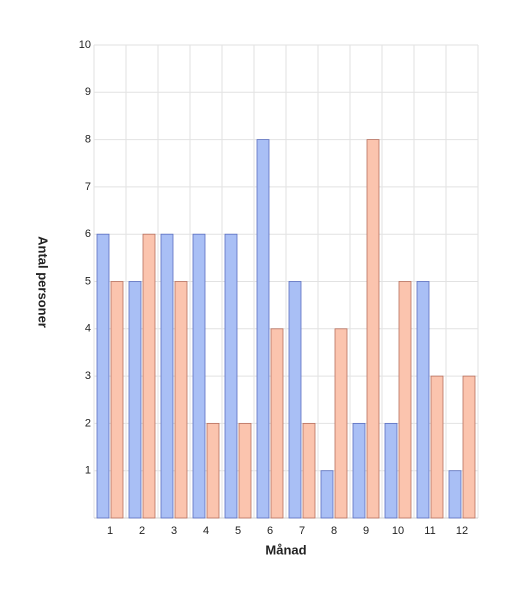 The width and height of the screenshot is (518, 594). I want to click on x-tick-label: 4, so click(206, 531).